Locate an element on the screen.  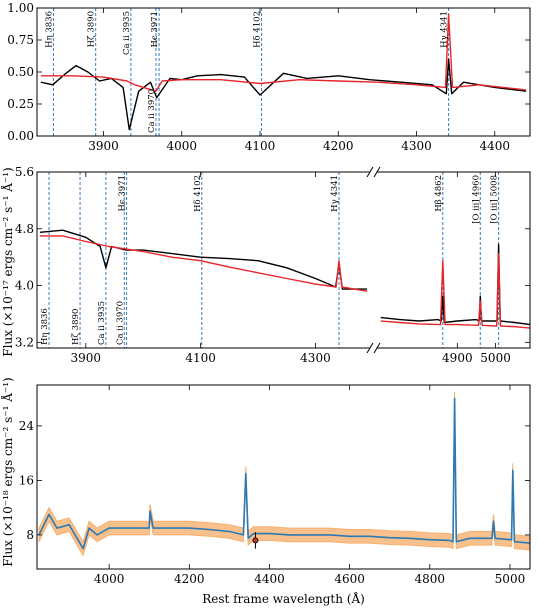
bottom-y-tick-label: 8 is located at coordinates (30, 535).